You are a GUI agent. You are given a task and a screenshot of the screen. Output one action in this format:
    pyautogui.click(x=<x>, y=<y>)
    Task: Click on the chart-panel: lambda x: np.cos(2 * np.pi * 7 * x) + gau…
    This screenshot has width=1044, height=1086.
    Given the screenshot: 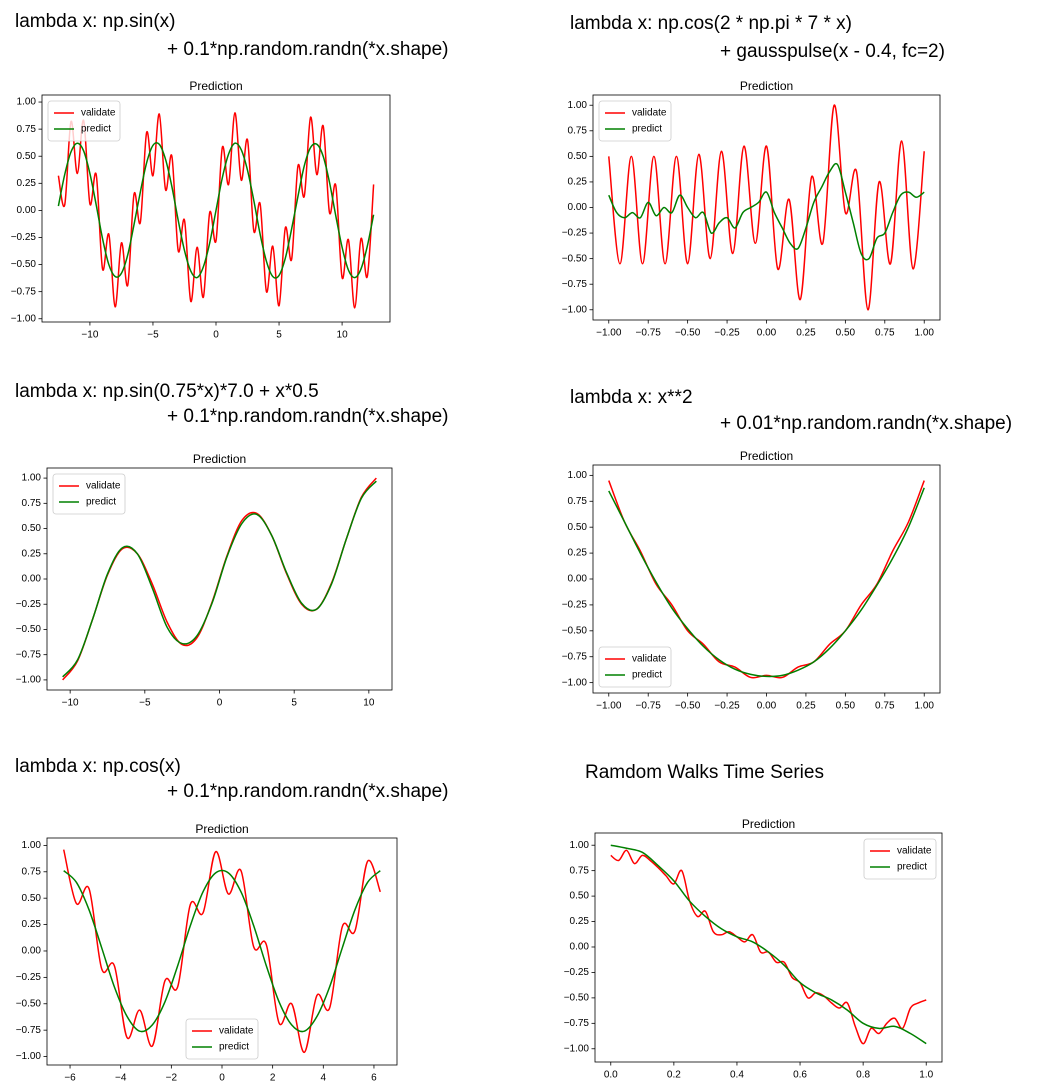 What is the action you would take?
    pyautogui.click(x=753, y=176)
    